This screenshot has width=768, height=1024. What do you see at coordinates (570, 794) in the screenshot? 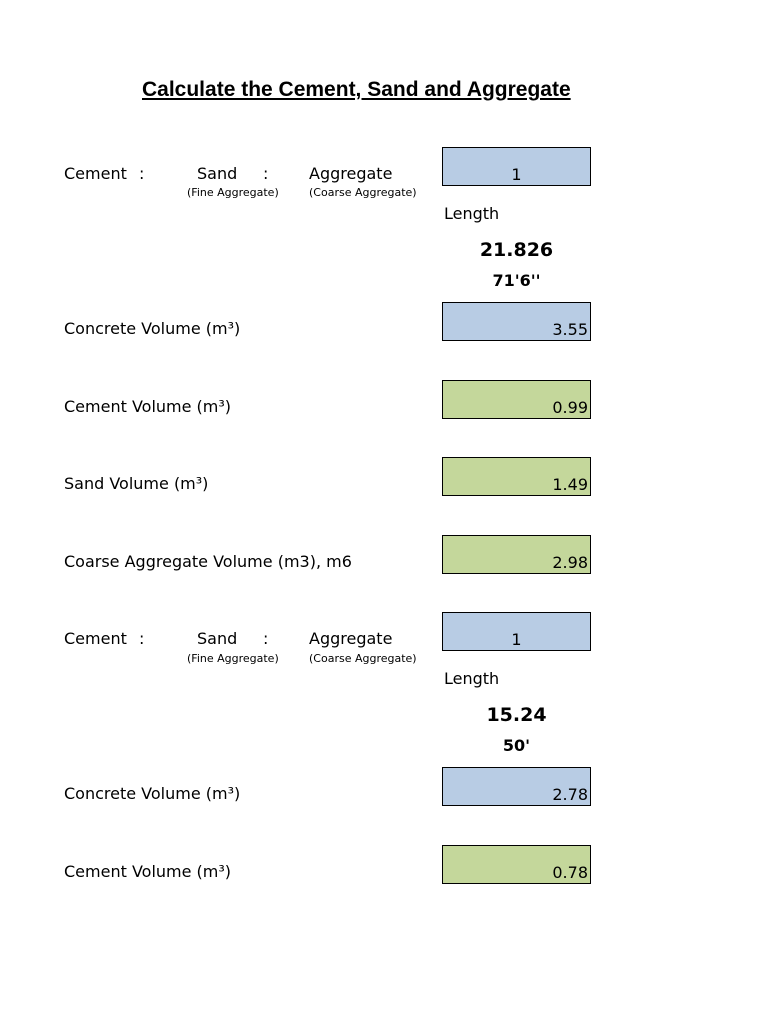
I see `concrete-volume-value: 2.78` at bounding box center [570, 794].